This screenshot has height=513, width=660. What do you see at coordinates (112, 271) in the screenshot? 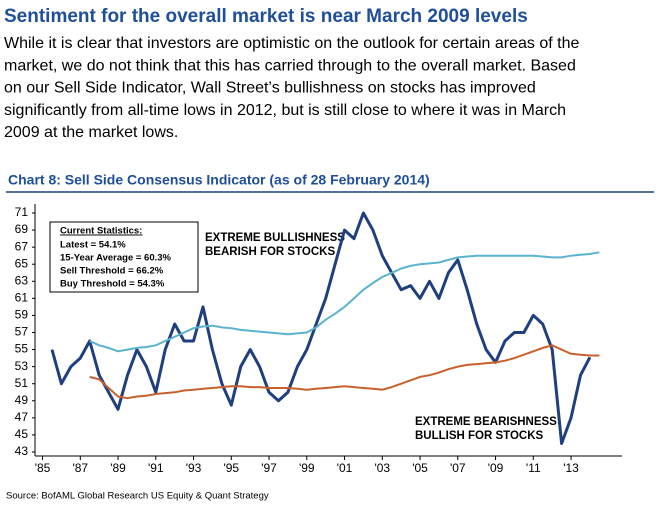
I see `stats-line: Sell Threshold = 66.2%` at bounding box center [112, 271].